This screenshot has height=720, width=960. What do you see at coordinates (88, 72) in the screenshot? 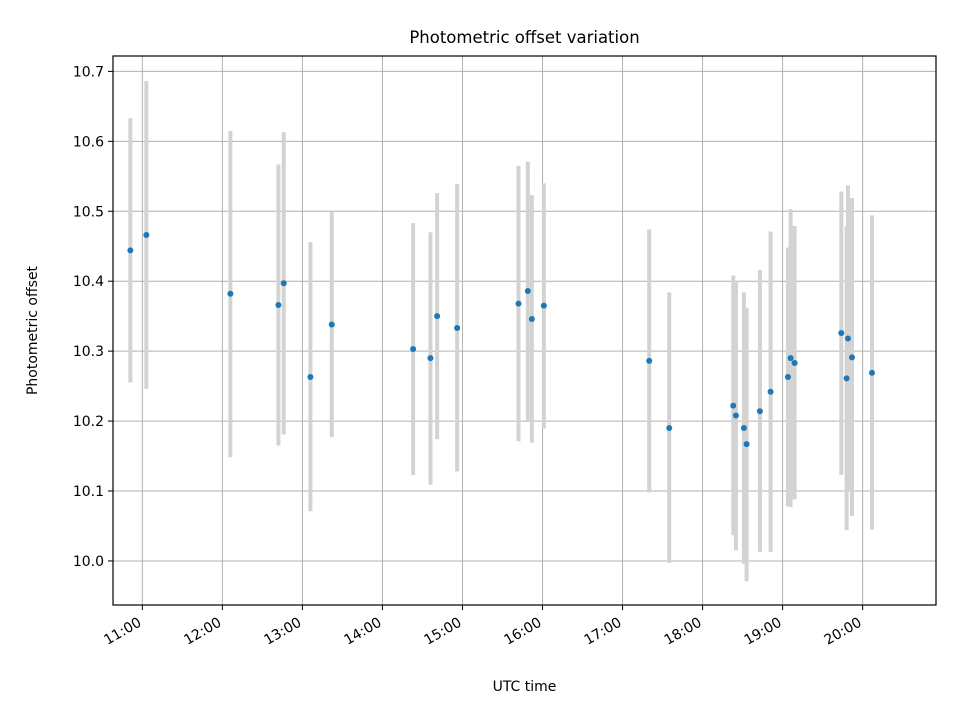
I see `y-tick-label: 10.7` at bounding box center [88, 72].